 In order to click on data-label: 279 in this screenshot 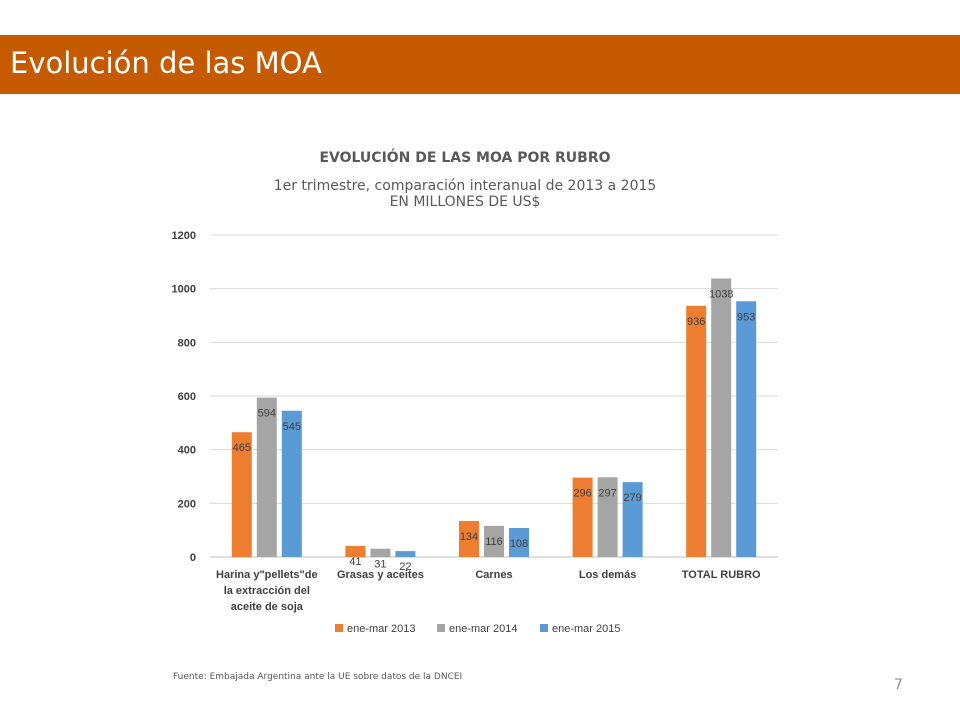, I will do `click(632, 498)`.